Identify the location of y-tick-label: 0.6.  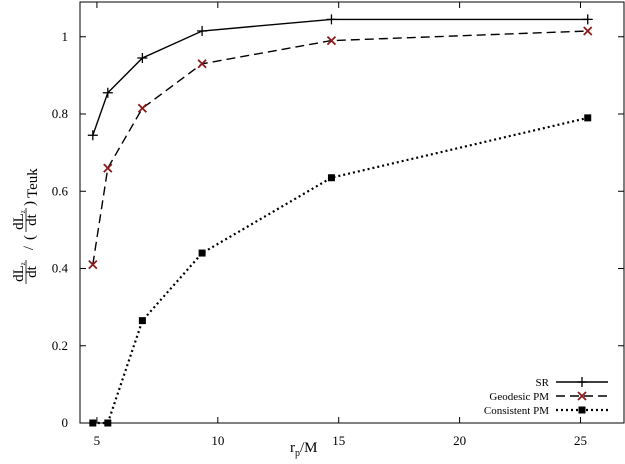
(60, 190).